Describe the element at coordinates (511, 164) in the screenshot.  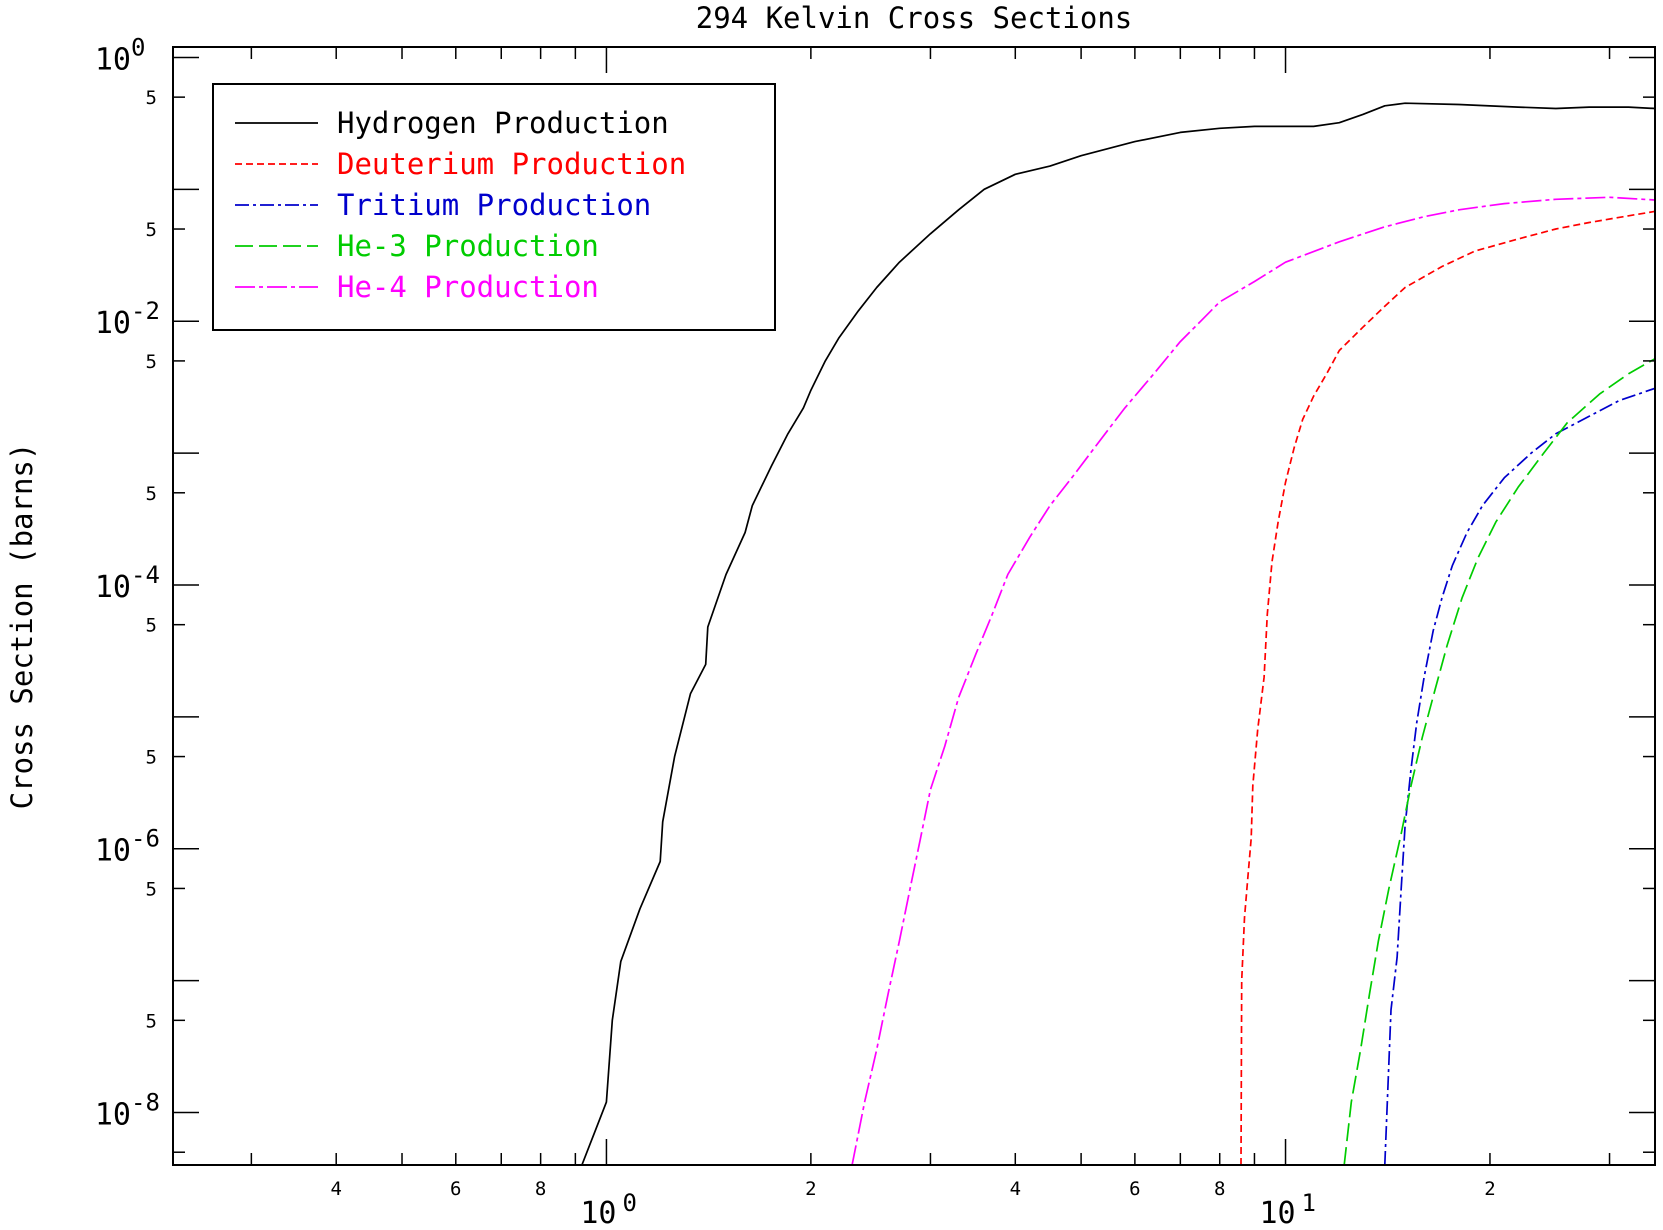
I see `legend-label: Deuterium Production` at that location.